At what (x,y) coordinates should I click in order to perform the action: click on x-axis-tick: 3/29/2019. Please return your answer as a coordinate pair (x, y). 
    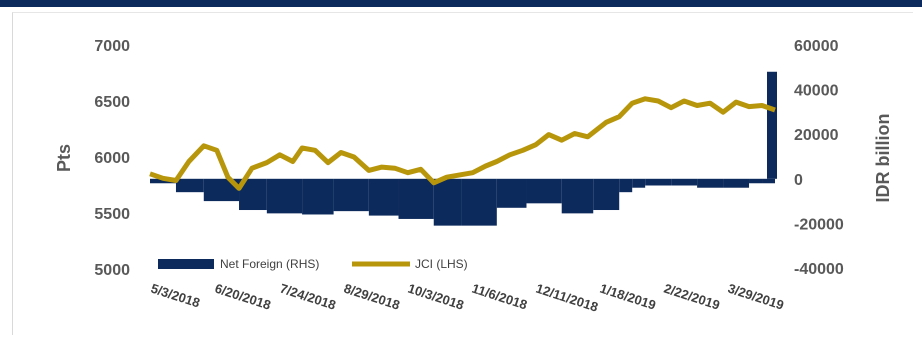
    Looking at the image, I should click on (756, 297).